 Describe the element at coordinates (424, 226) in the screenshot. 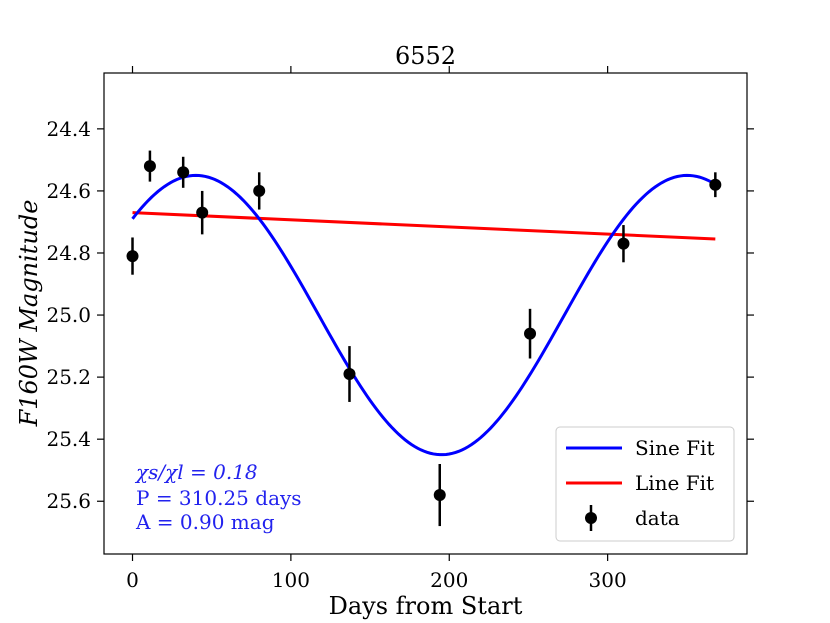

I see `line-fit-series` at that location.